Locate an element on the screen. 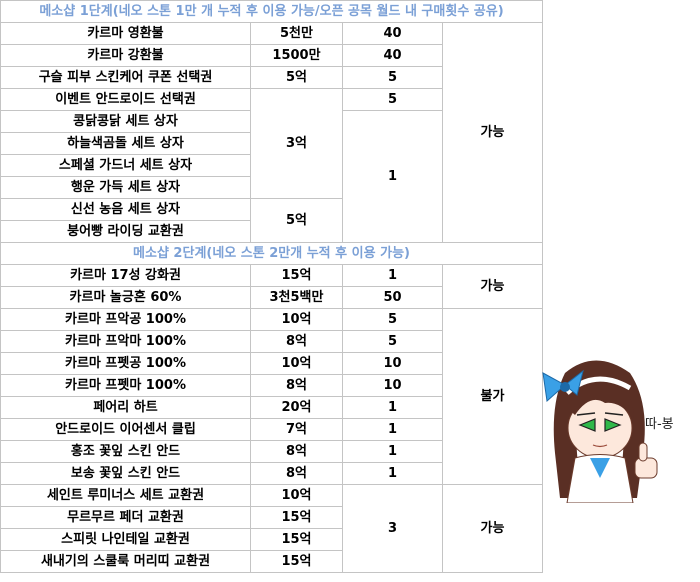 The height and width of the screenshot is (582, 700). item-limit-merged: 3 is located at coordinates (392, 528).